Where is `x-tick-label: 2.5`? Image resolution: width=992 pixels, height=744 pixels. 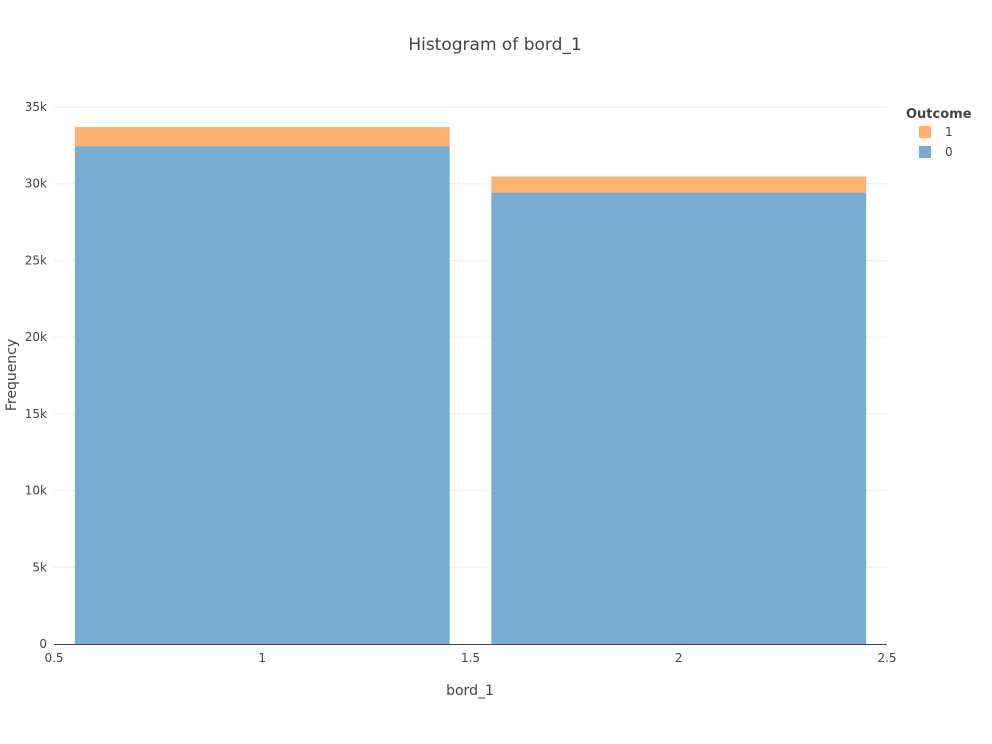
x-tick-label: 2.5 is located at coordinates (886, 658).